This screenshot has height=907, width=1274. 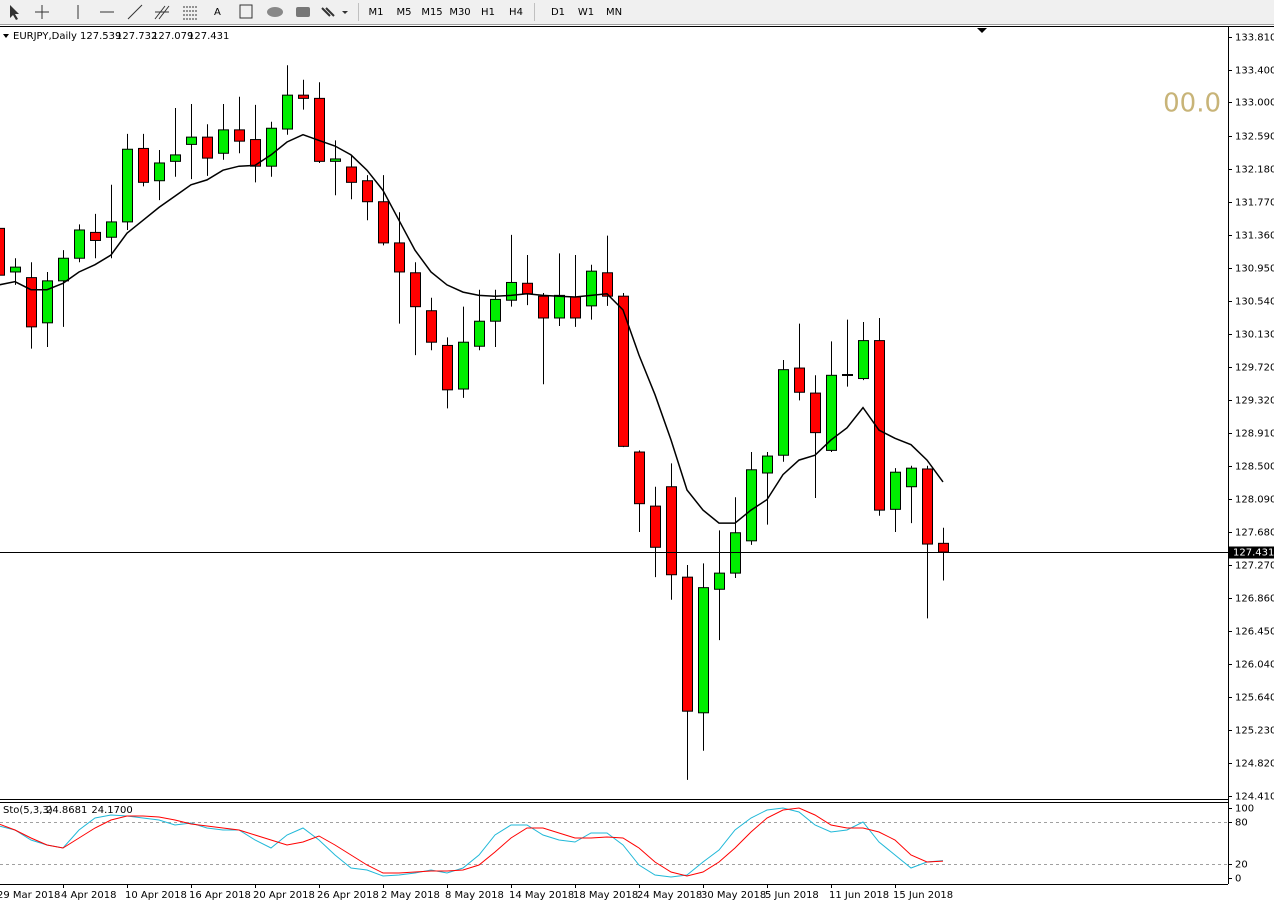 What do you see at coordinates (66, 810) in the screenshot?
I see `indicator-value: 24.8681` at bounding box center [66, 810].